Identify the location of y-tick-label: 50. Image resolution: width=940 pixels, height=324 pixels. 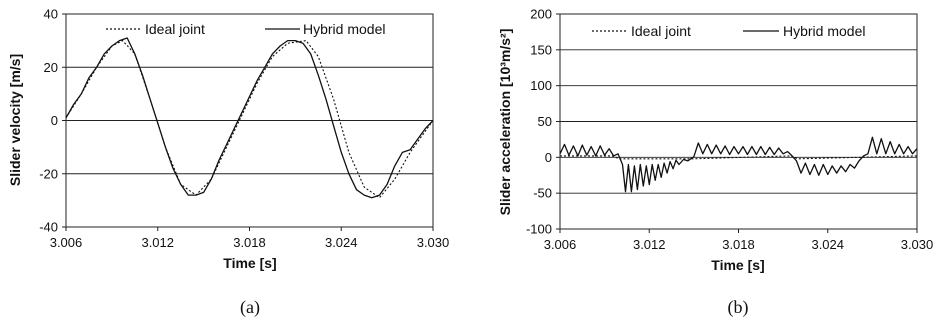
(545, 121).